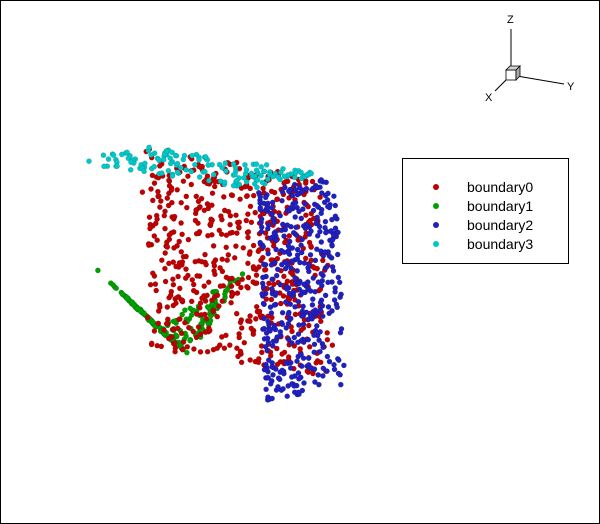 The height and width of the screenshot is (524, 600). I want to click on legend-item-boundary2: boundary2, so click(485, 225).